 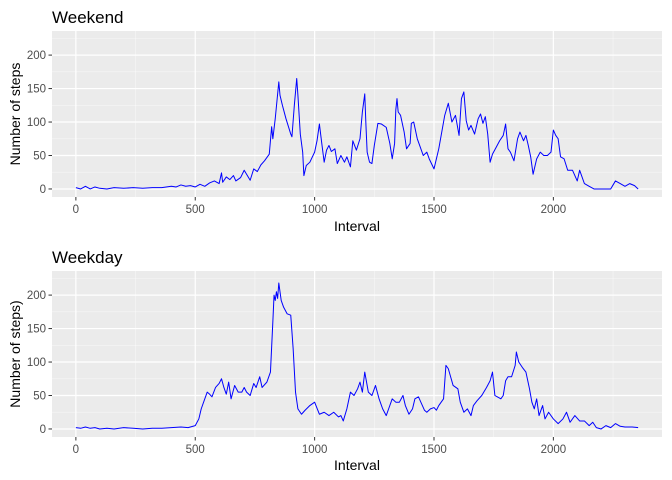 What do you see at coordinates (554, 210) in the screenshot?
I see `weekend-x-tick-label: 2000` at bounding box center [554, 210].